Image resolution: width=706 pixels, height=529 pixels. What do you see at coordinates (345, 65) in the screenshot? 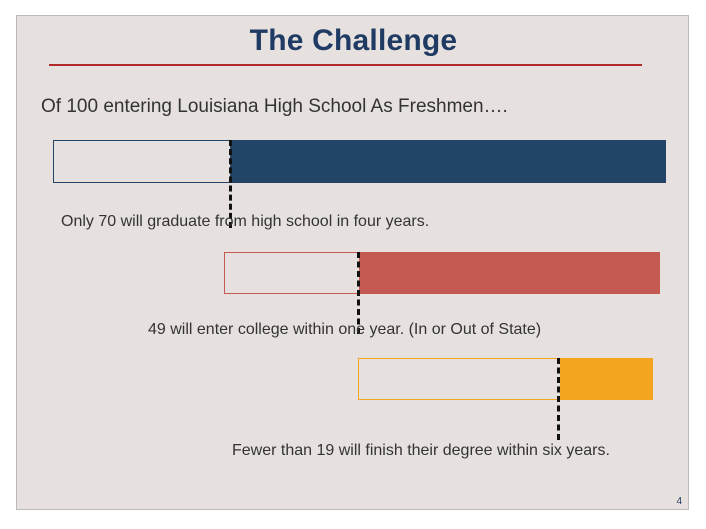
I see `title-underline` at bounding box center [345, 65].